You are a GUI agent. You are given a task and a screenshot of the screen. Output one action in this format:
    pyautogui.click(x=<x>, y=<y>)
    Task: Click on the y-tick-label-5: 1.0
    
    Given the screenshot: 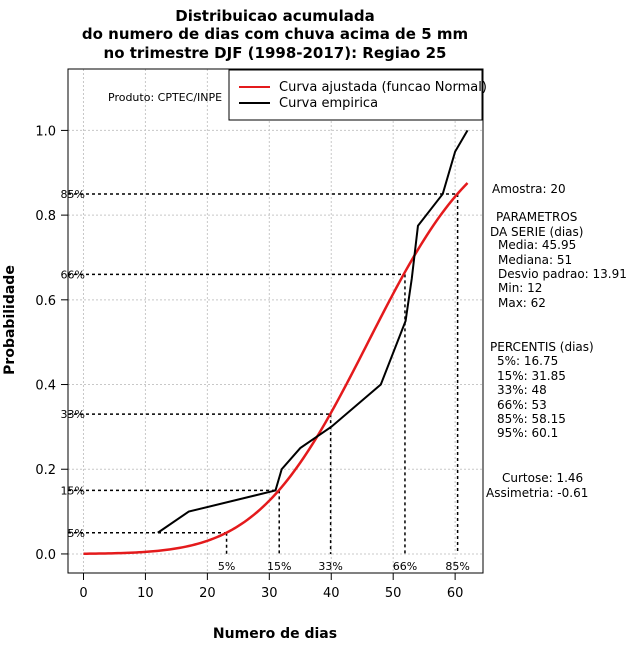 What is the action you would take?
    pyautogui.click(x=45, y=131)
    